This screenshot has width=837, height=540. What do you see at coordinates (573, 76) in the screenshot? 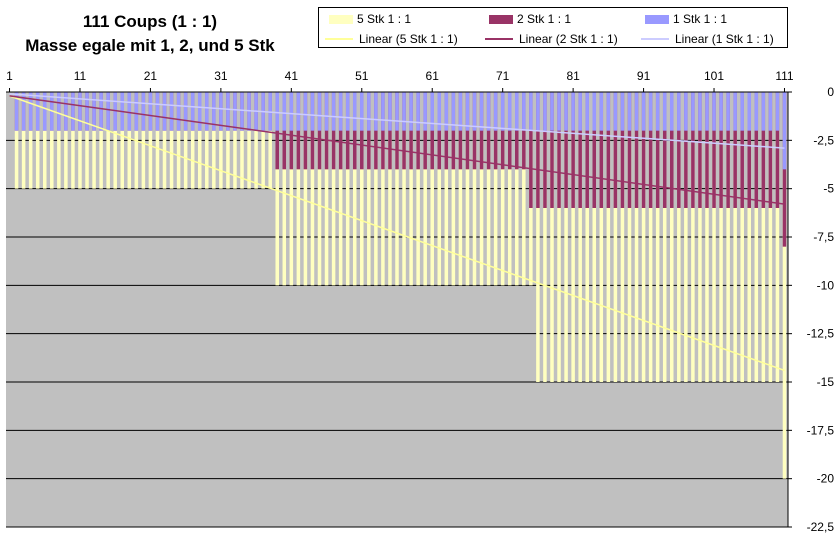
I see `x-tick-label-81: 81` at bounding box center [573, 76].